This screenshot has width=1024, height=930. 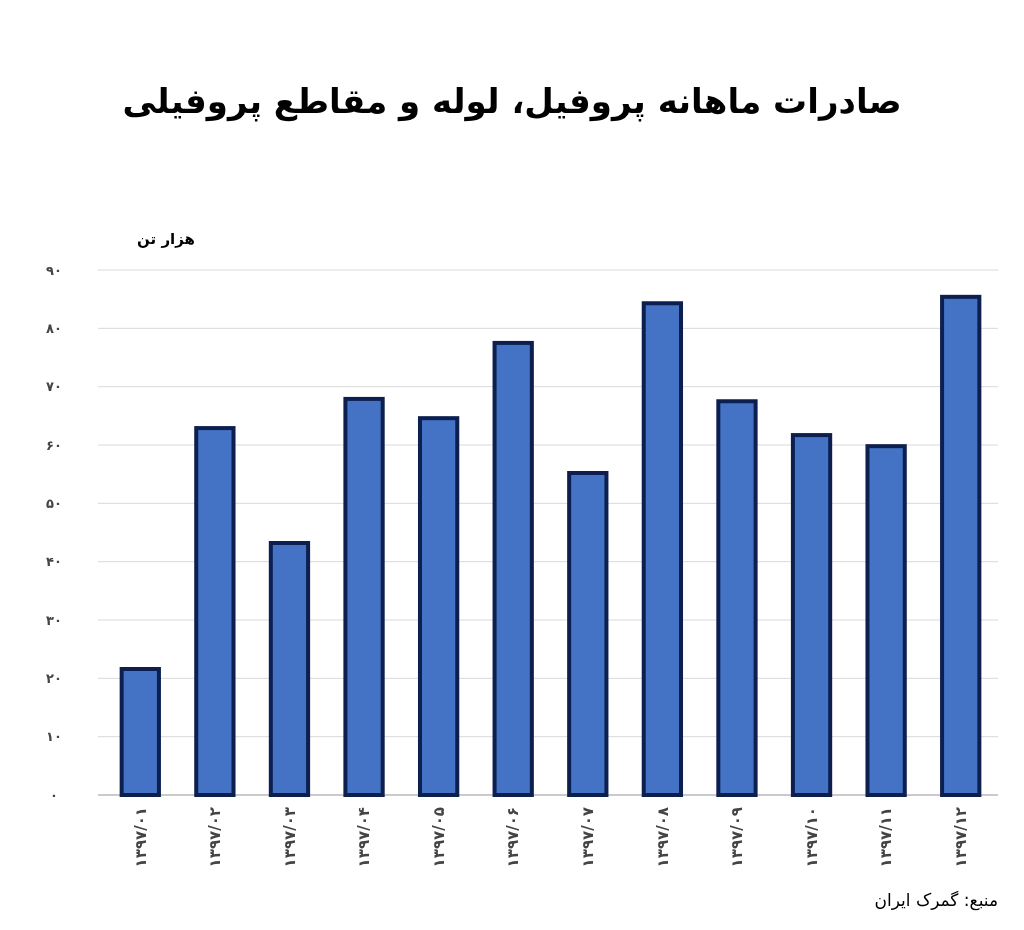 I want to click on x-tick-label: ۱۳۹۷/۰۵, so click(x=438, y=837).